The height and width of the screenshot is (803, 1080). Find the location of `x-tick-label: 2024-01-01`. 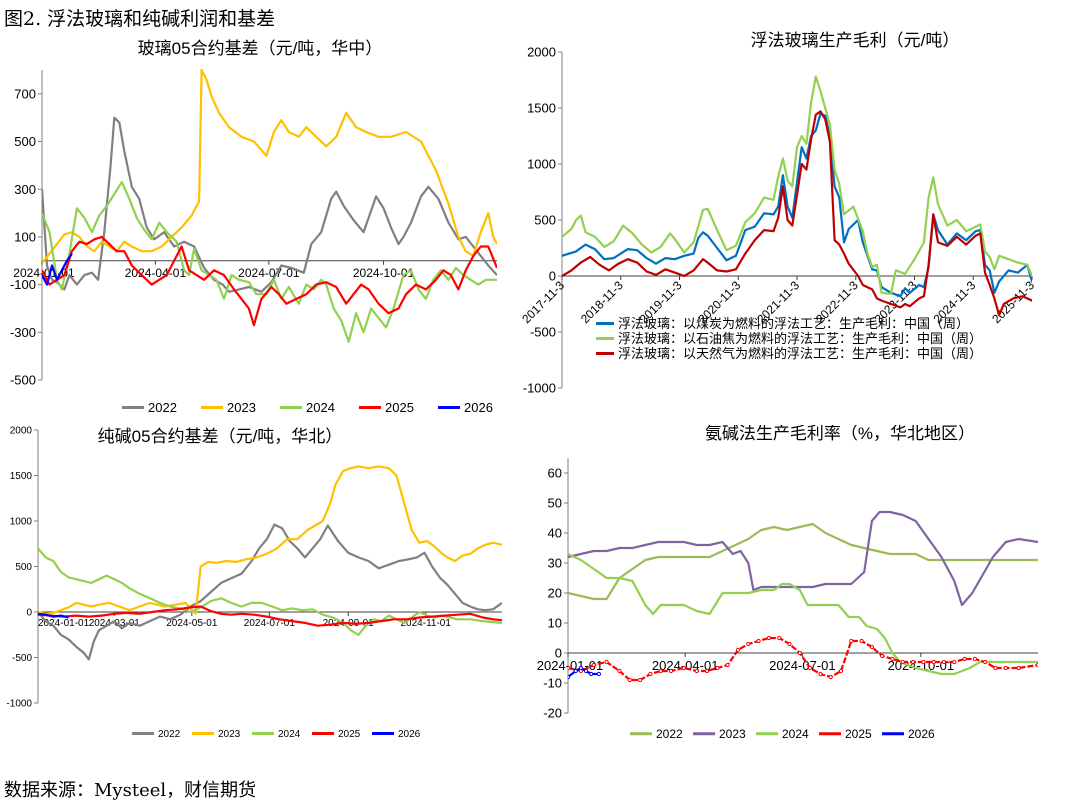

x-tick-label: 2024-01-01 is located at coordinates (64, 623).